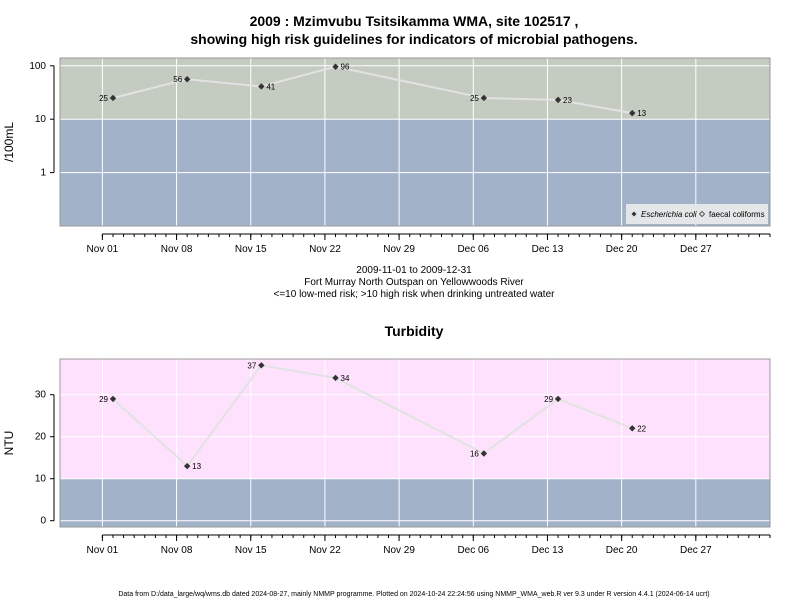  What do you see at coordinates (270, 86) in the screenshot?
I see `data-label: 41` at bounding box center [270, 86].